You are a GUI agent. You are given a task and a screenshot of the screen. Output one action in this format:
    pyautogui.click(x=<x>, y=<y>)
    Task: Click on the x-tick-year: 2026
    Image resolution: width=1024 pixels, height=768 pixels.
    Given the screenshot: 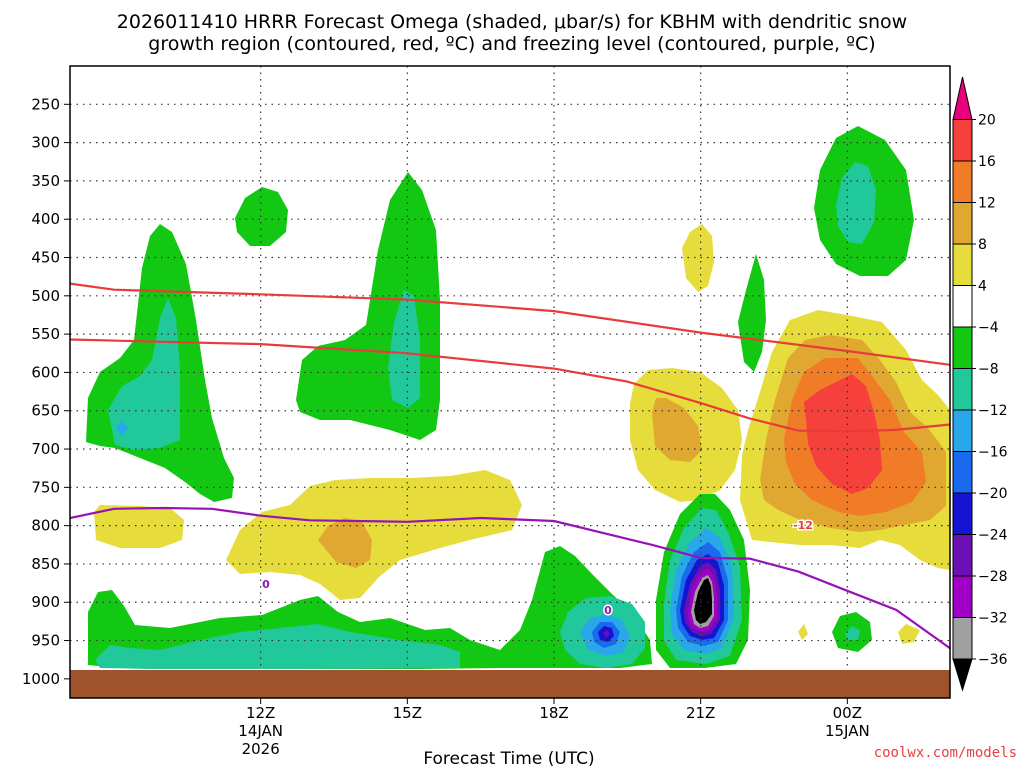 What is the action you would take?
    pyautogui.click(x=261, y=749)
    